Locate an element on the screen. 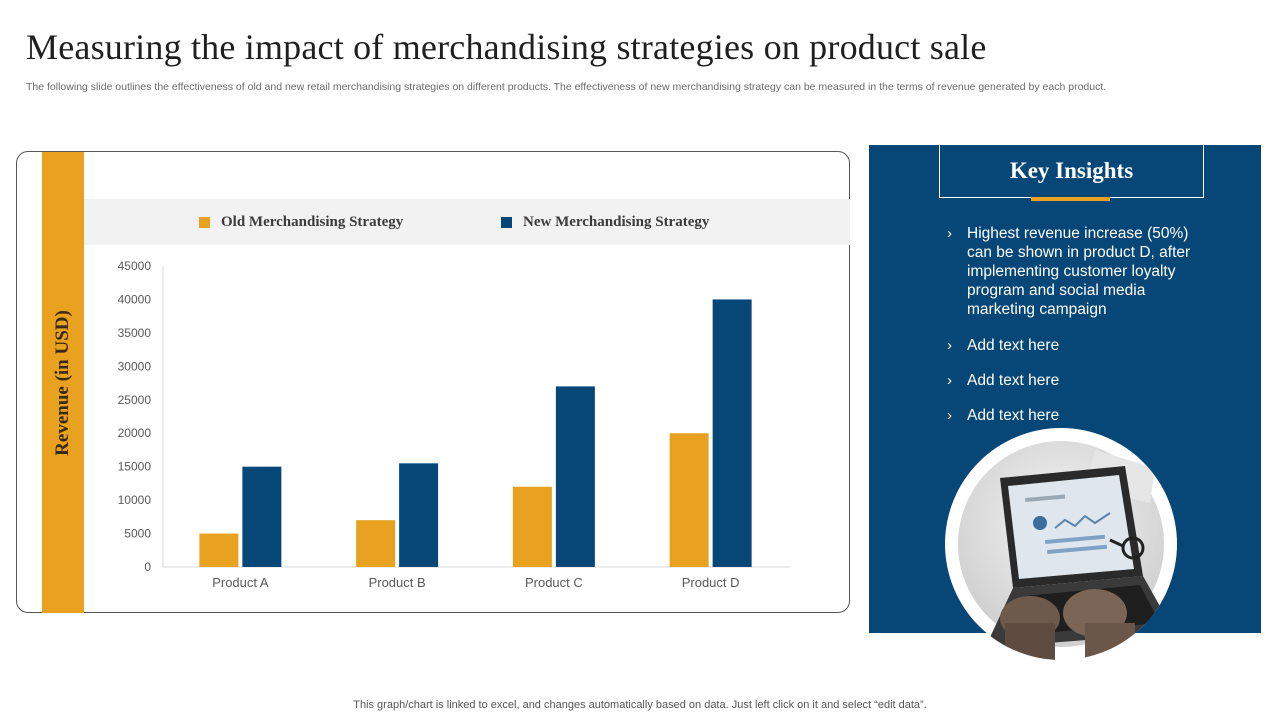  insights-title: Key Insights is located at coordinates (1071, 170).